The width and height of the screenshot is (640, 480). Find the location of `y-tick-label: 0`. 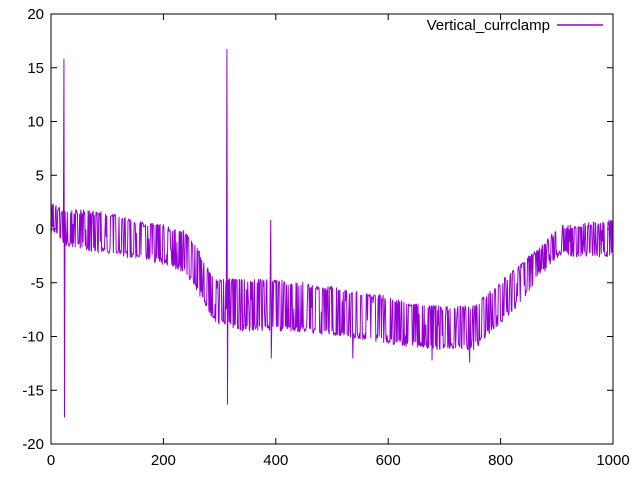

y-tick-label: 0 is located at coordinates (40, 229).